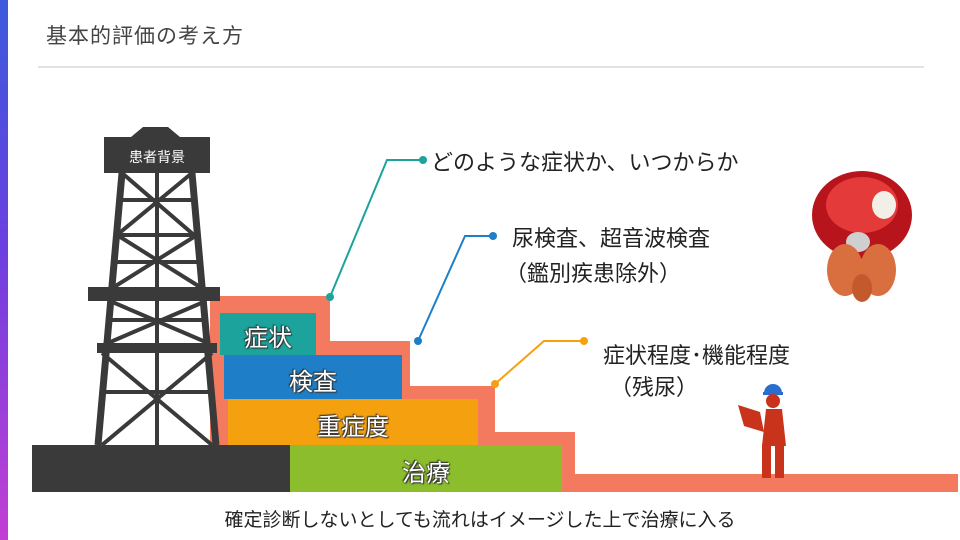 Image resolution: width=960 pixels, height=540 pixels. Describe the element at coordinates (480, 520) in the screenshot. I see `bottom-caption: 確定診断しないとしても流れはイメージした上で治療に入る` at that location.